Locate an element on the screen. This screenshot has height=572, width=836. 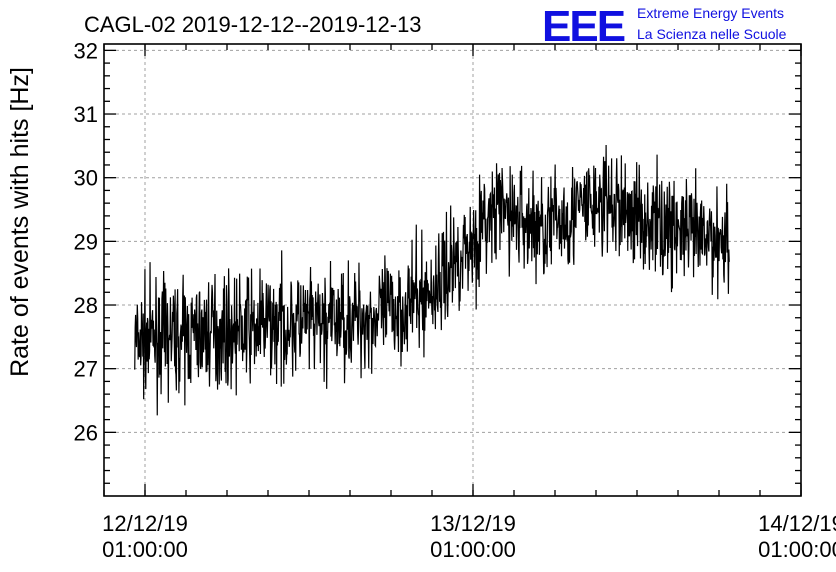
y-tick-labels: 26 27 28 29 30 31 32 is located at coordinates (86, 241).